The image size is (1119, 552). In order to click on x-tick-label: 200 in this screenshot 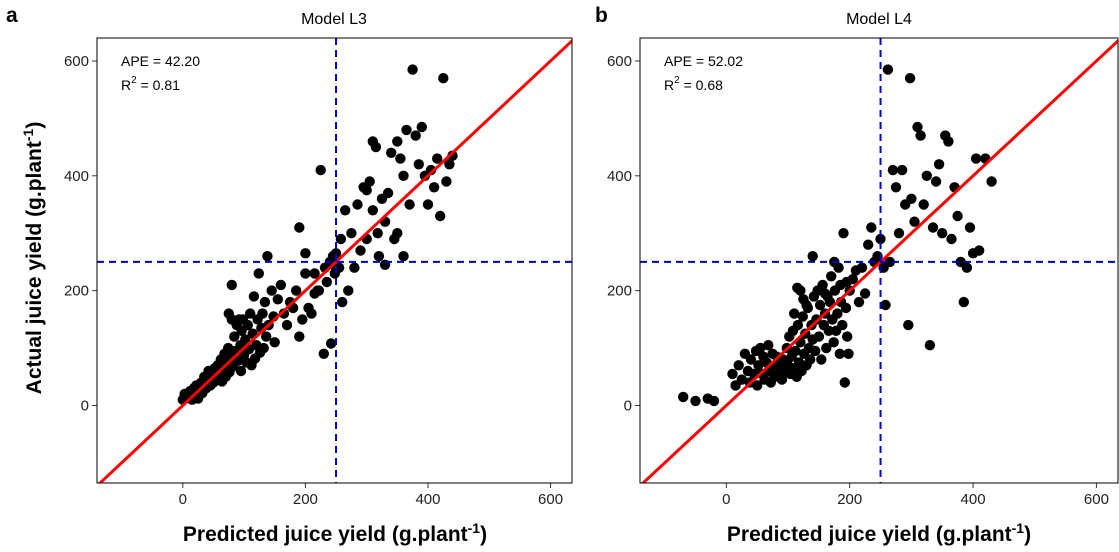, I will do `click(305, 499)`.